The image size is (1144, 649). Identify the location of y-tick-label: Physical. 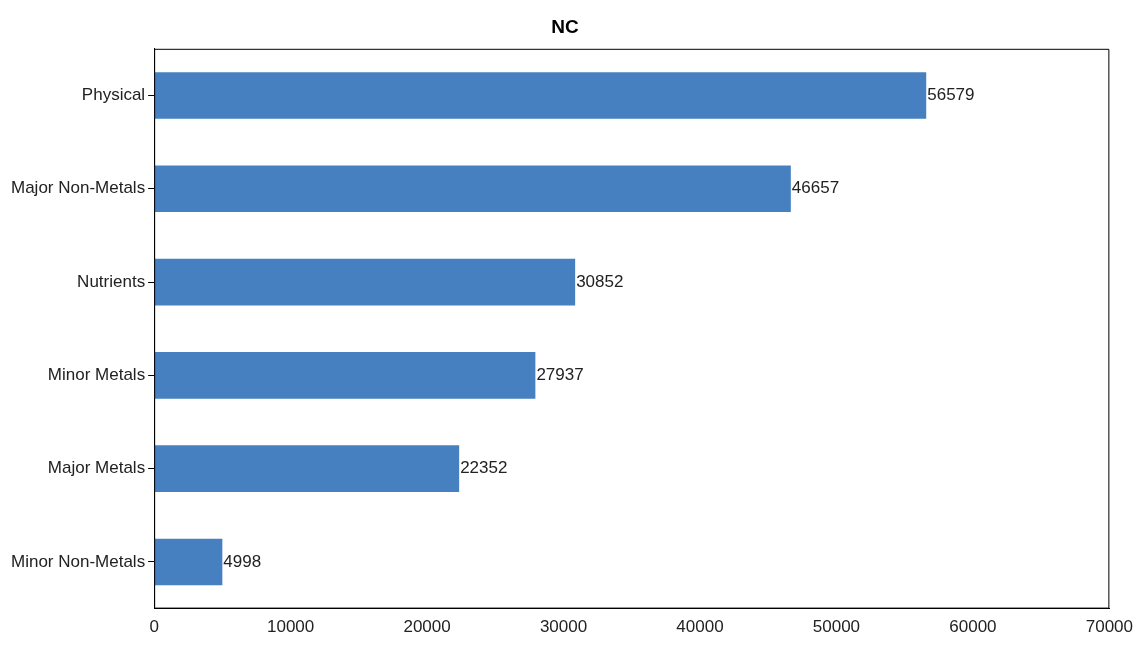
(113, 95).